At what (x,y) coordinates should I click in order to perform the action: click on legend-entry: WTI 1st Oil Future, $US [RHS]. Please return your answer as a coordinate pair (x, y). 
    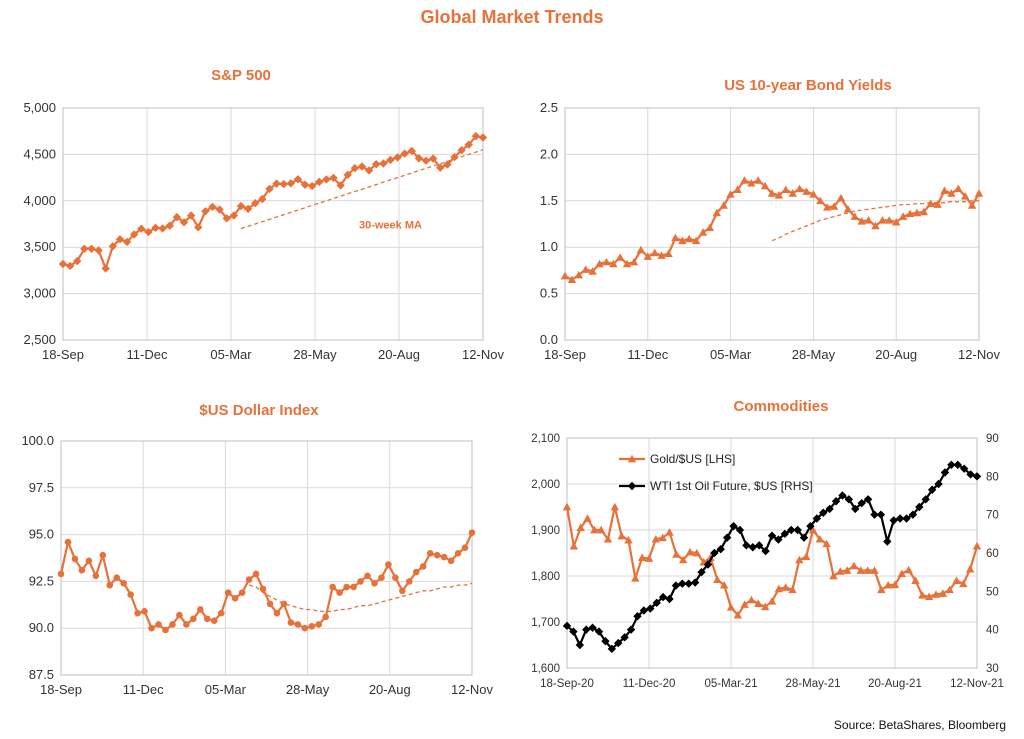
    Looking at the image, I should click on (731, 486).